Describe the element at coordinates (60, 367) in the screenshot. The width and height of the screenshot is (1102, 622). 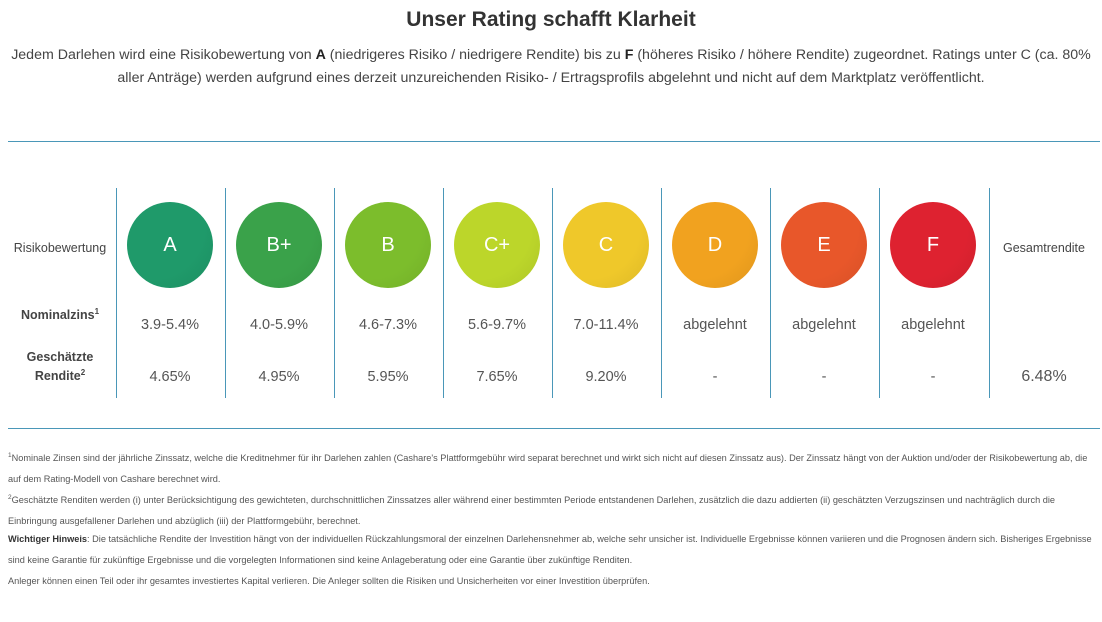
I see `row-label-return: Geschätzte Rendite2` at that location.